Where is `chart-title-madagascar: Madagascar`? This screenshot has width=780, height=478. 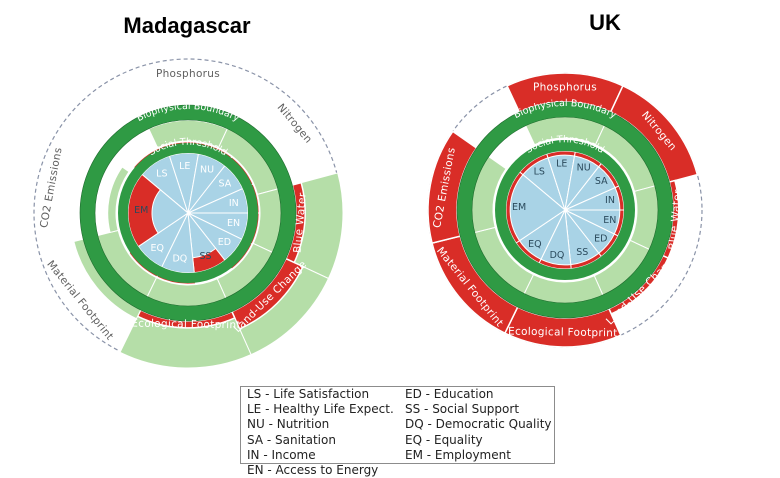
chart-title-madagascar: Madagascar is located at coordinates (187, 25).